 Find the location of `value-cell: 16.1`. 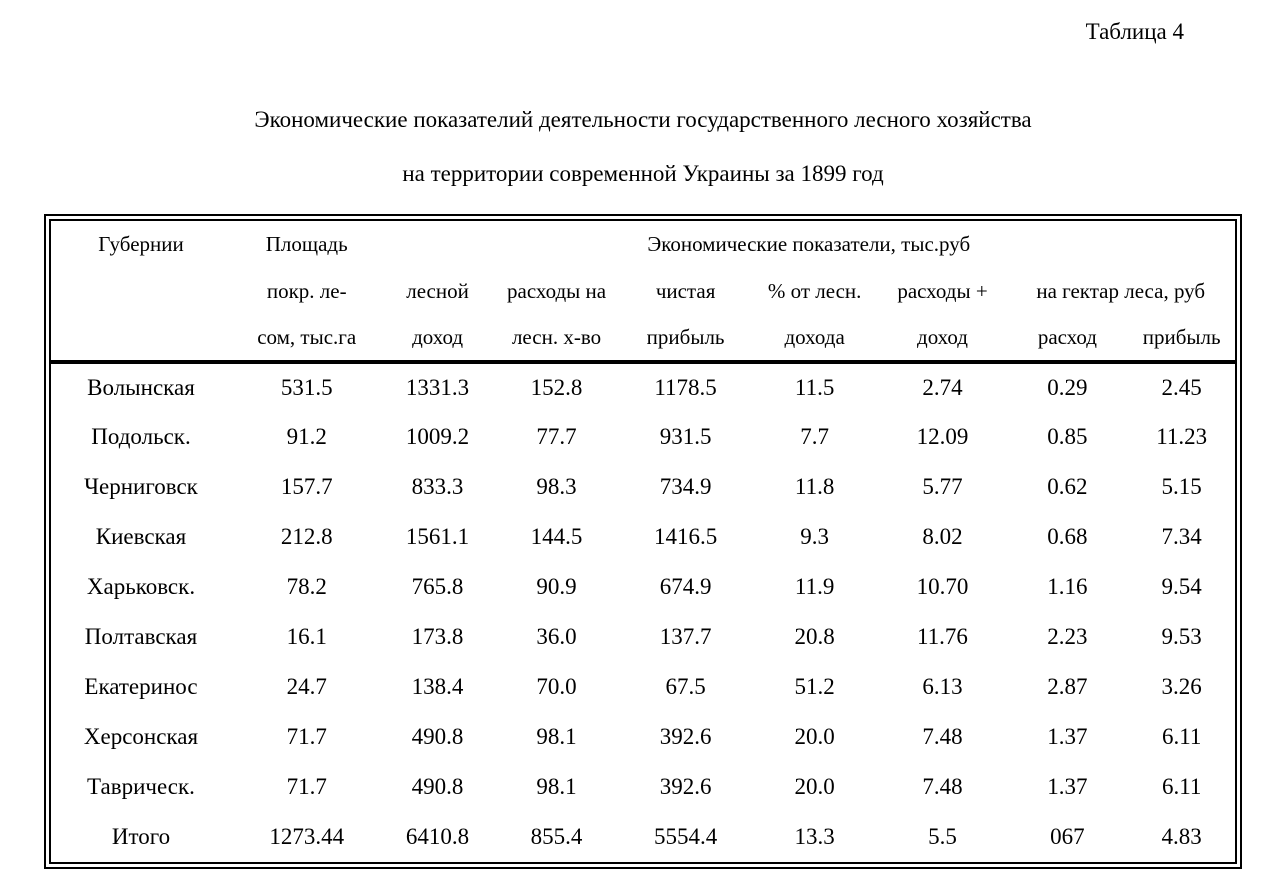

value-cell: 16.1 is located at coordinates (306, 636).